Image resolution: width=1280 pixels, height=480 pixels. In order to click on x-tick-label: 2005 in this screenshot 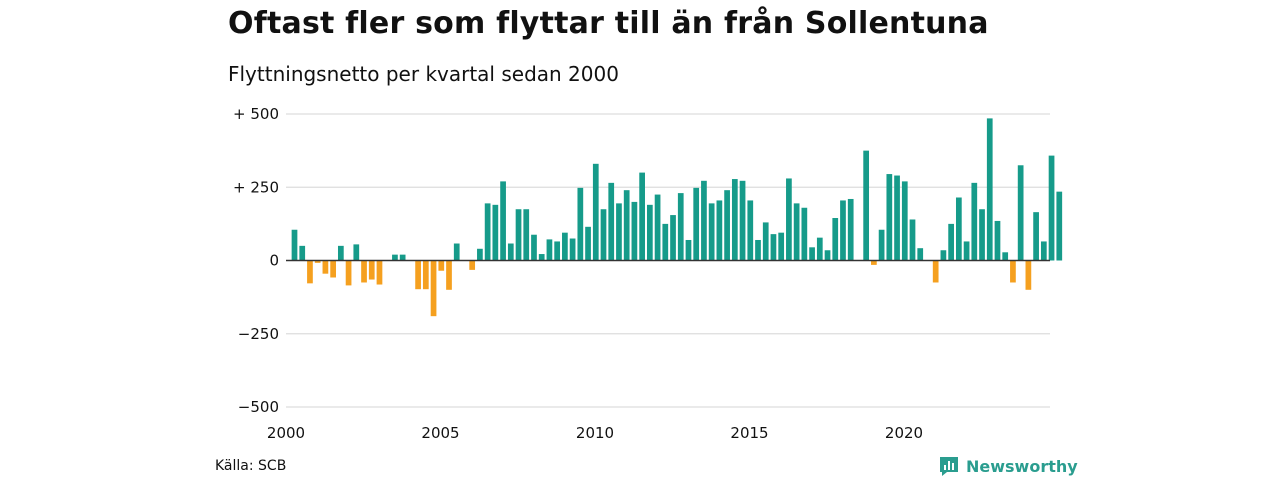, I will do `click(440, 433)`.